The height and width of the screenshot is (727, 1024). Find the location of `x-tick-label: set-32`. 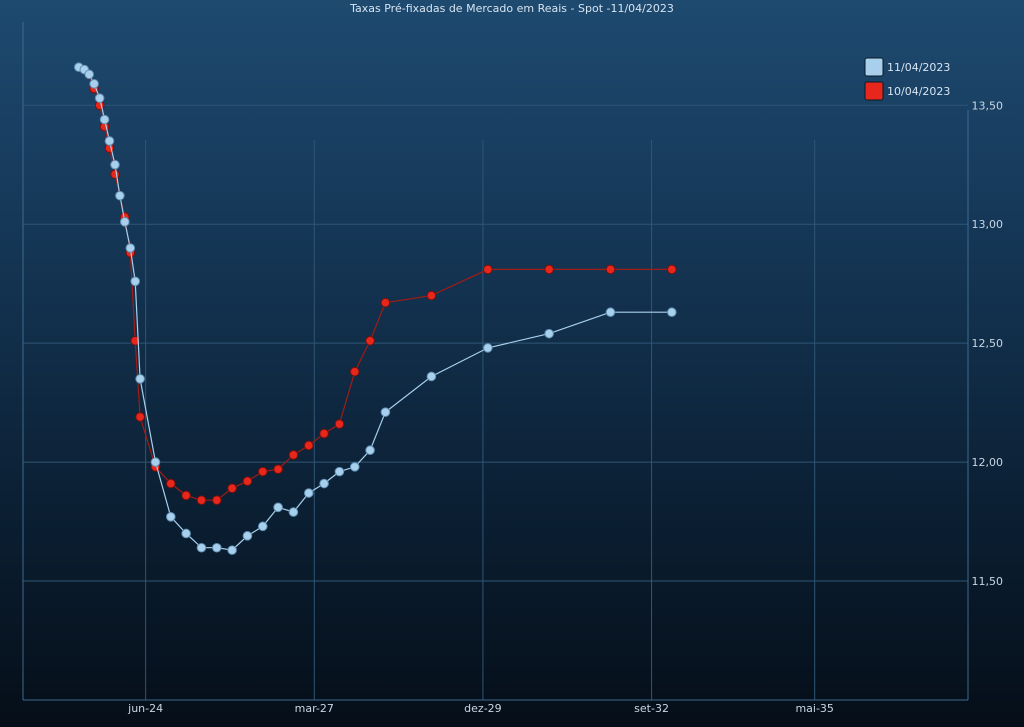

x-tick-label: set-32 is located at coordinates (651, 708).